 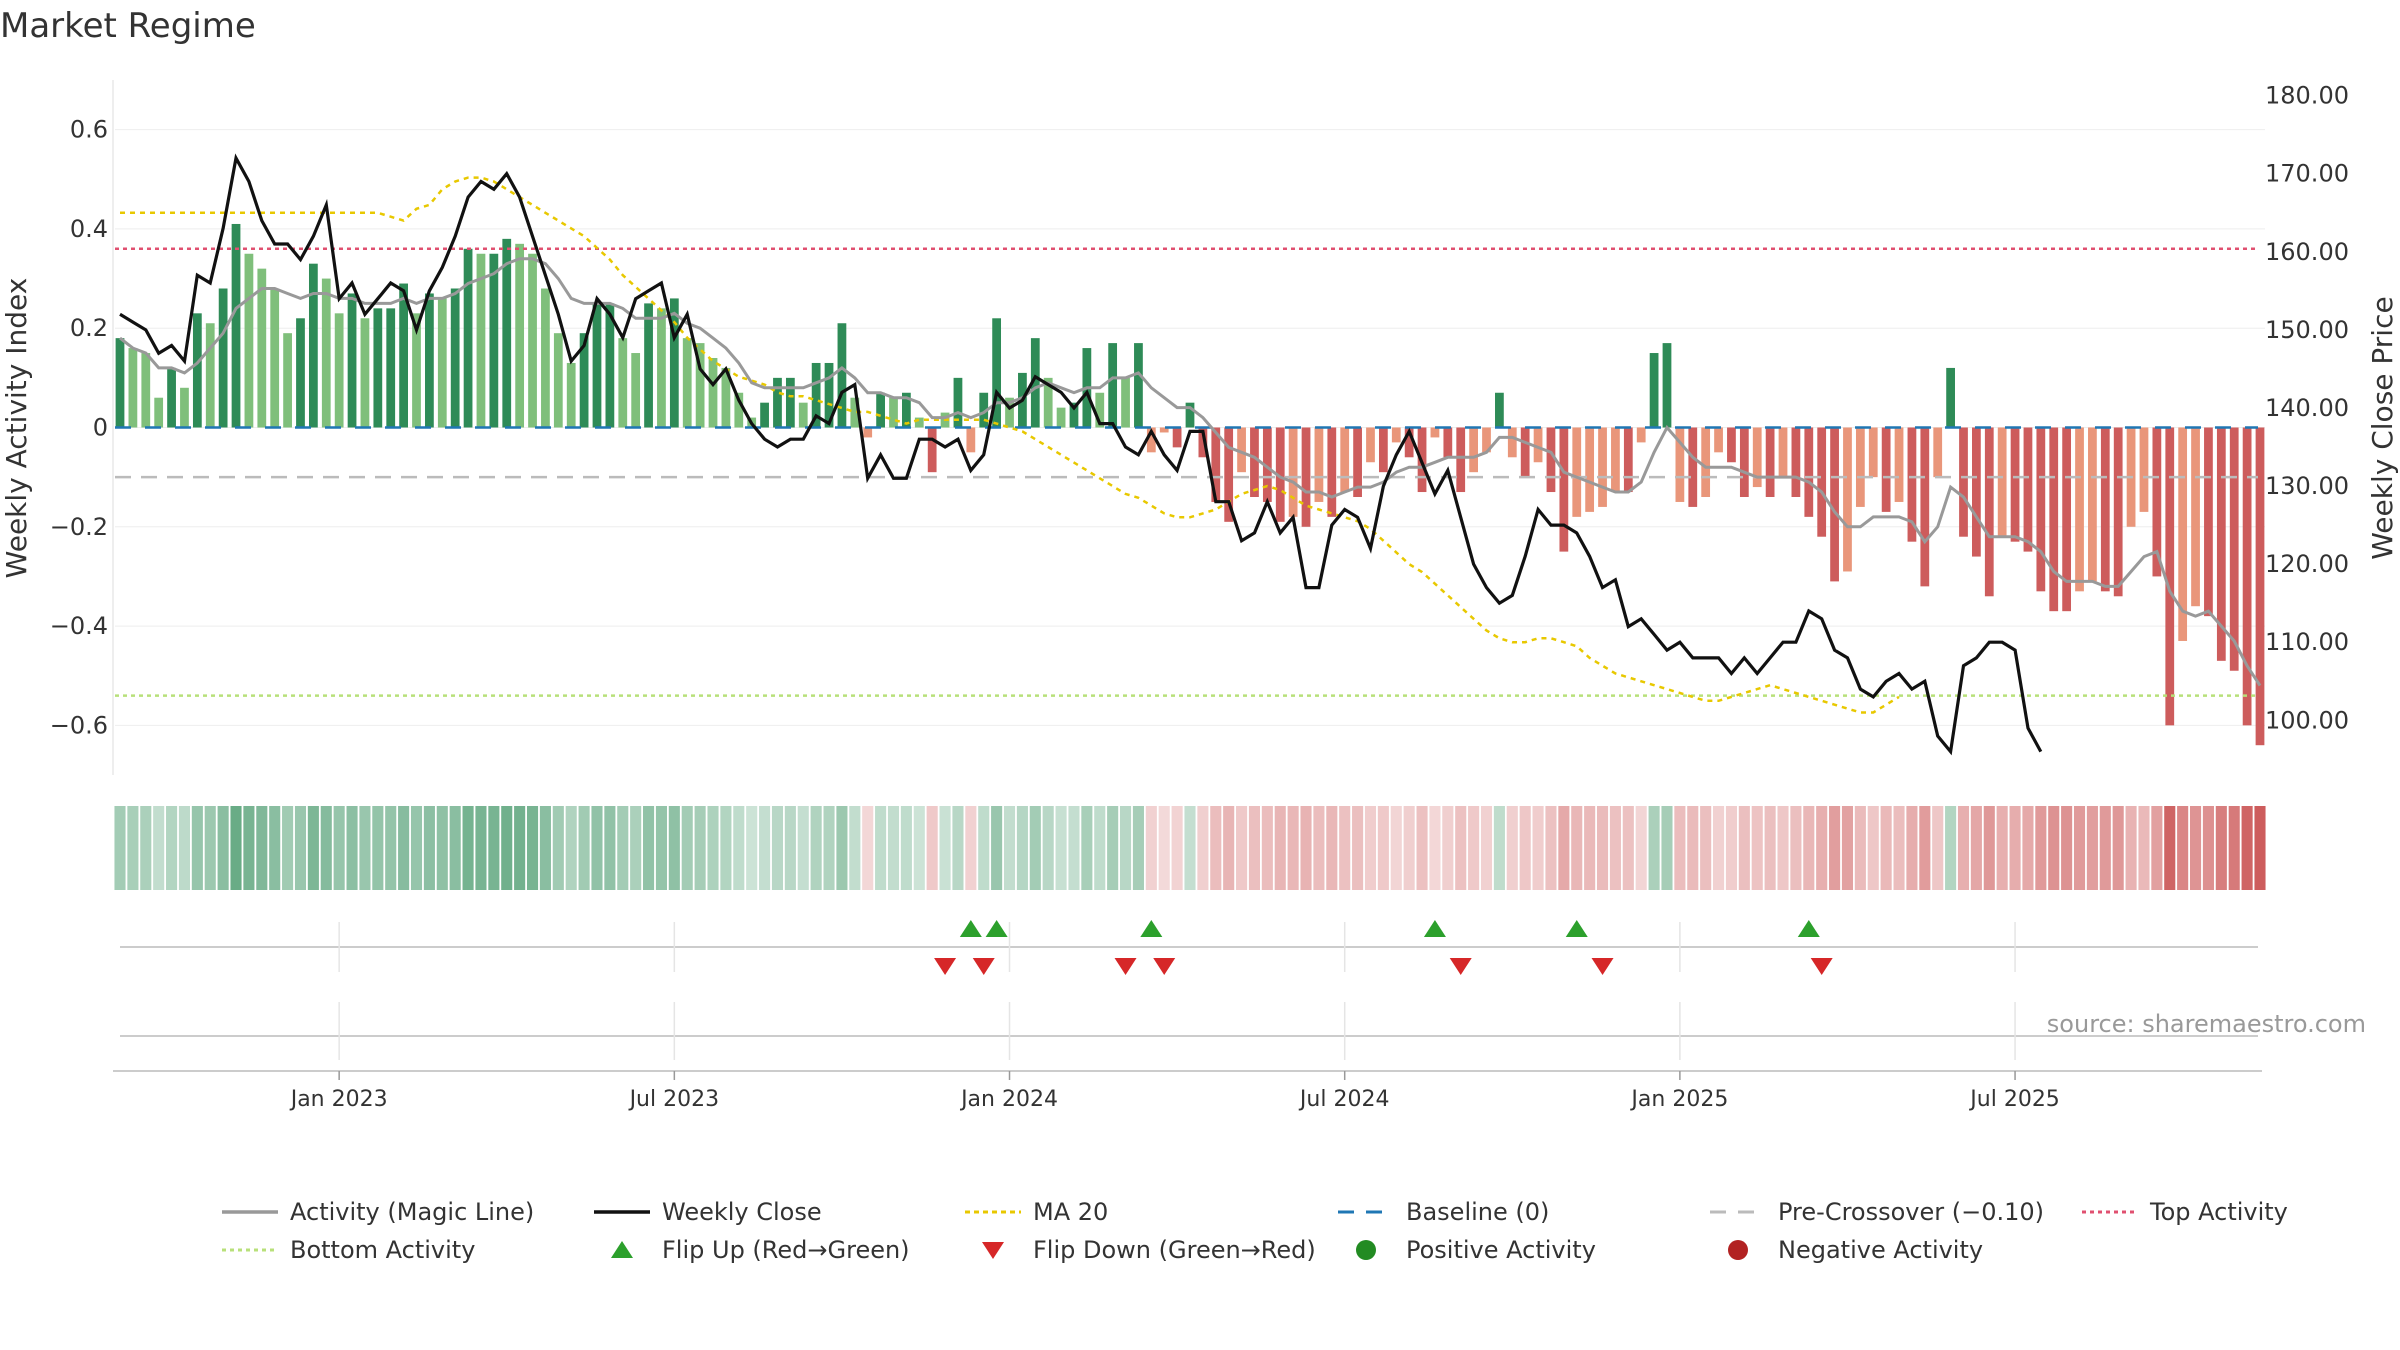 I want to click on source-label: source: sharemaestro.com, so click(x=2206, y=1024).